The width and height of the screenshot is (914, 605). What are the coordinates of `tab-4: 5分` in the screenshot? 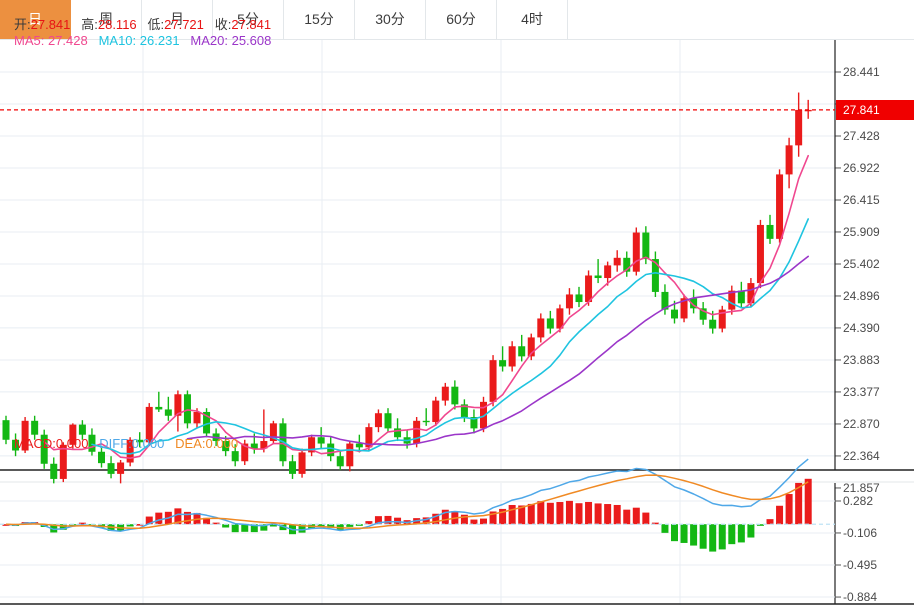 It's located at (248, 19).